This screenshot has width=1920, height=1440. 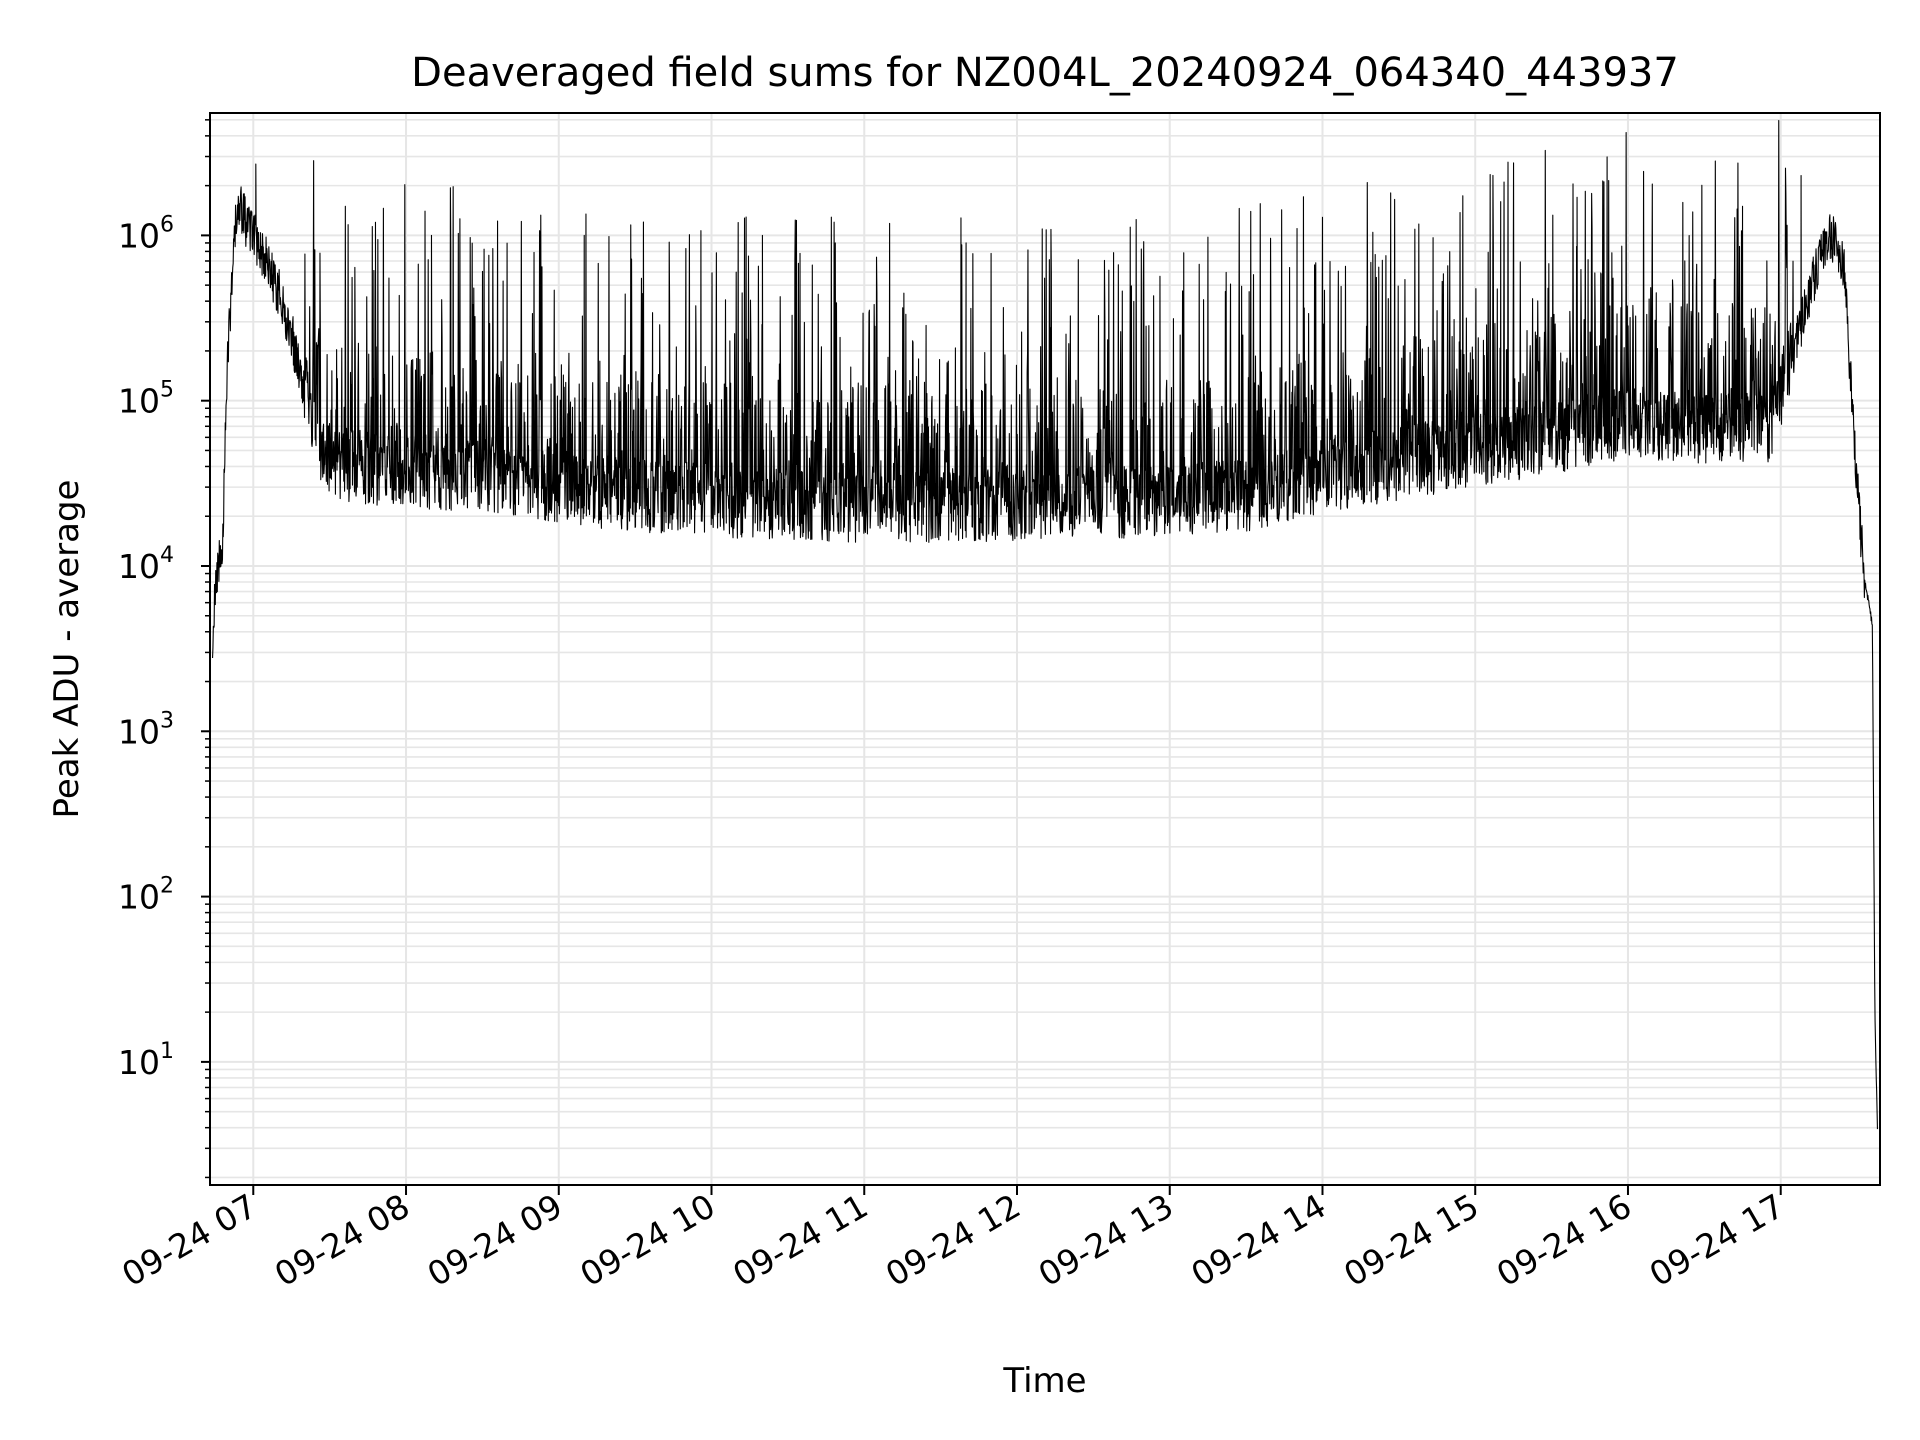 I want to click on y-tick-exponent: 2, so click(x=167, y=886).